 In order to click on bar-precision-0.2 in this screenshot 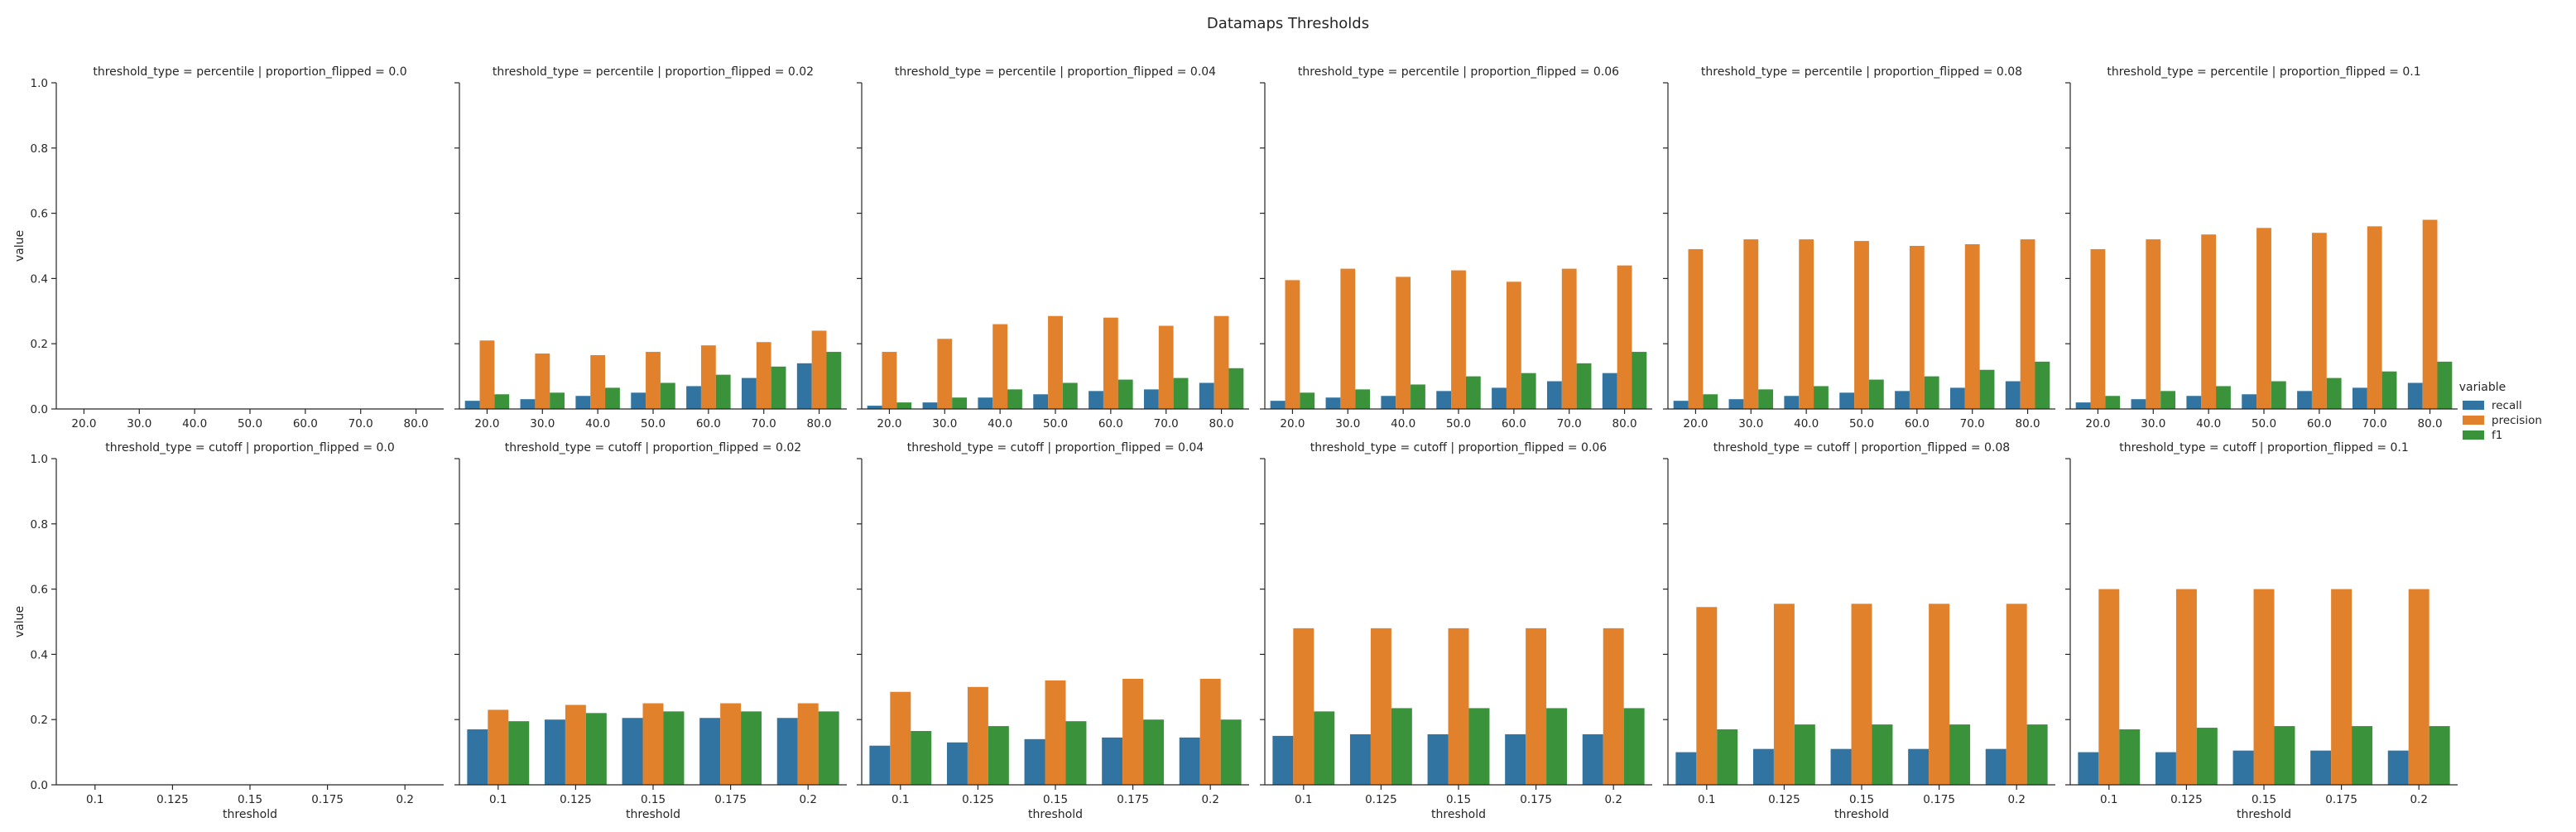, I will do `click(1210, 731)`.